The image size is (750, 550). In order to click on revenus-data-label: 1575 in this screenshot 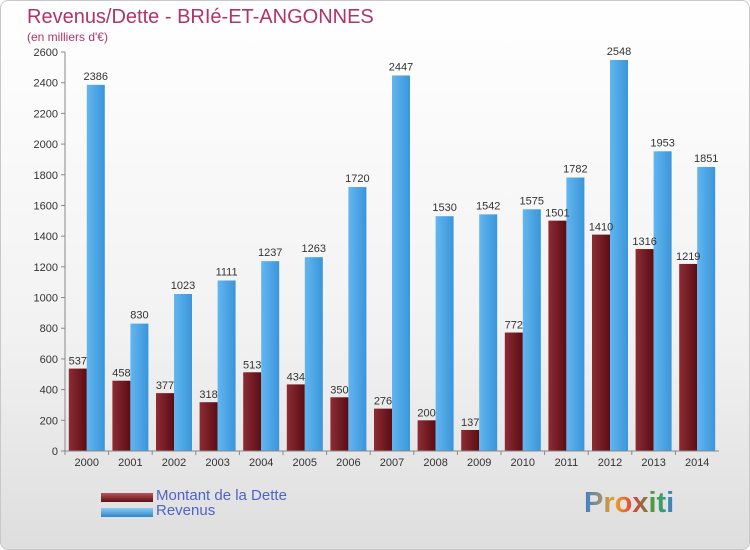, I will do `click(532, 201)`.